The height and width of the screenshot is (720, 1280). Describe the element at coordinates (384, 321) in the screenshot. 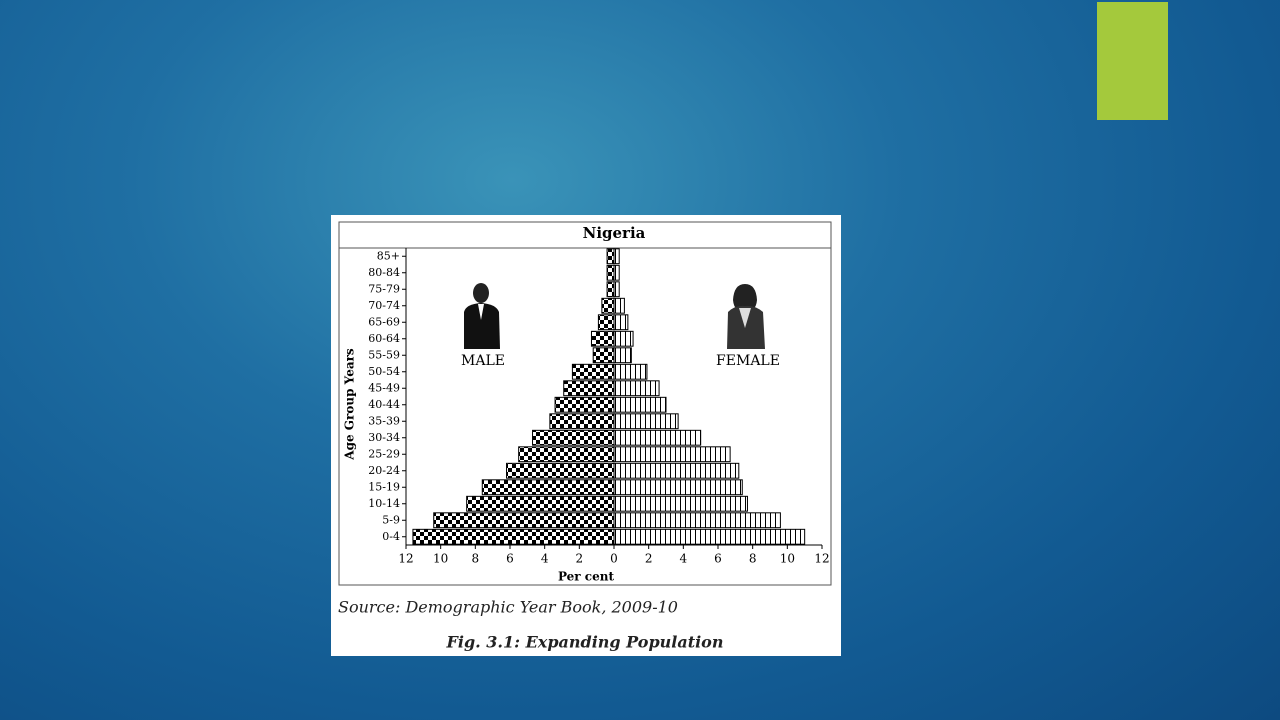

I see `y-tick-label: 65-69` at that location.